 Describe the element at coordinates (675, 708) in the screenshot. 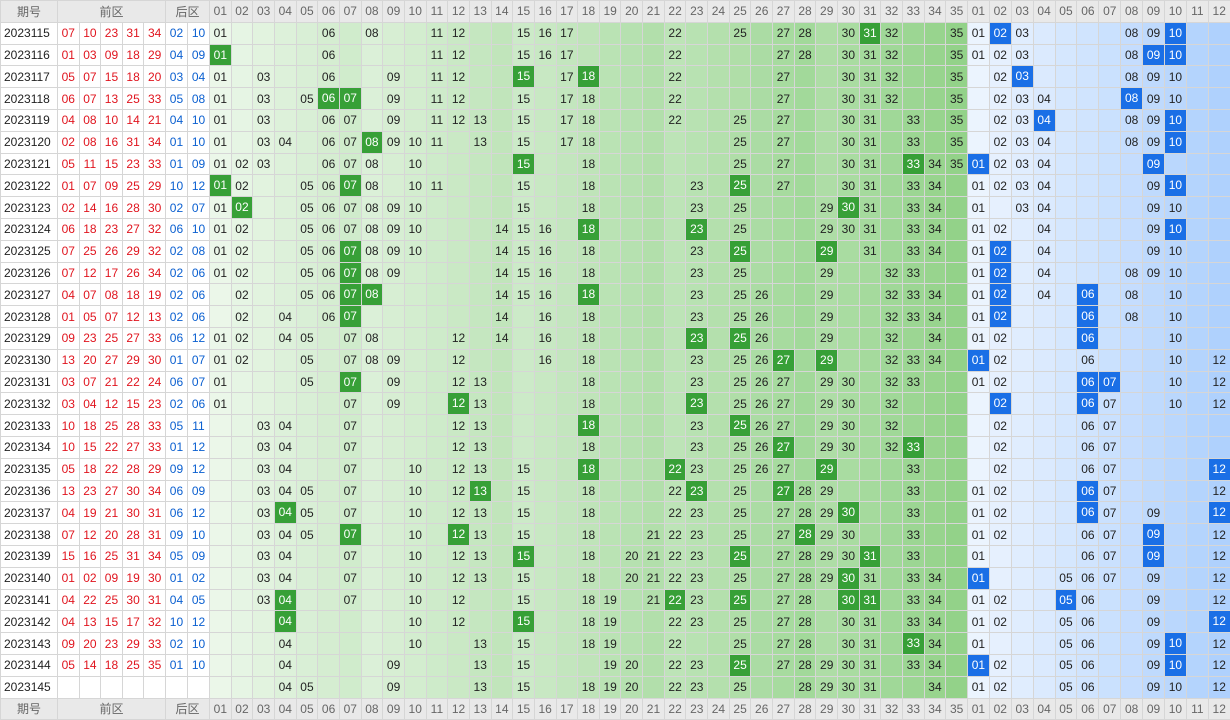

I see `header-front-zone: 22` at that location.